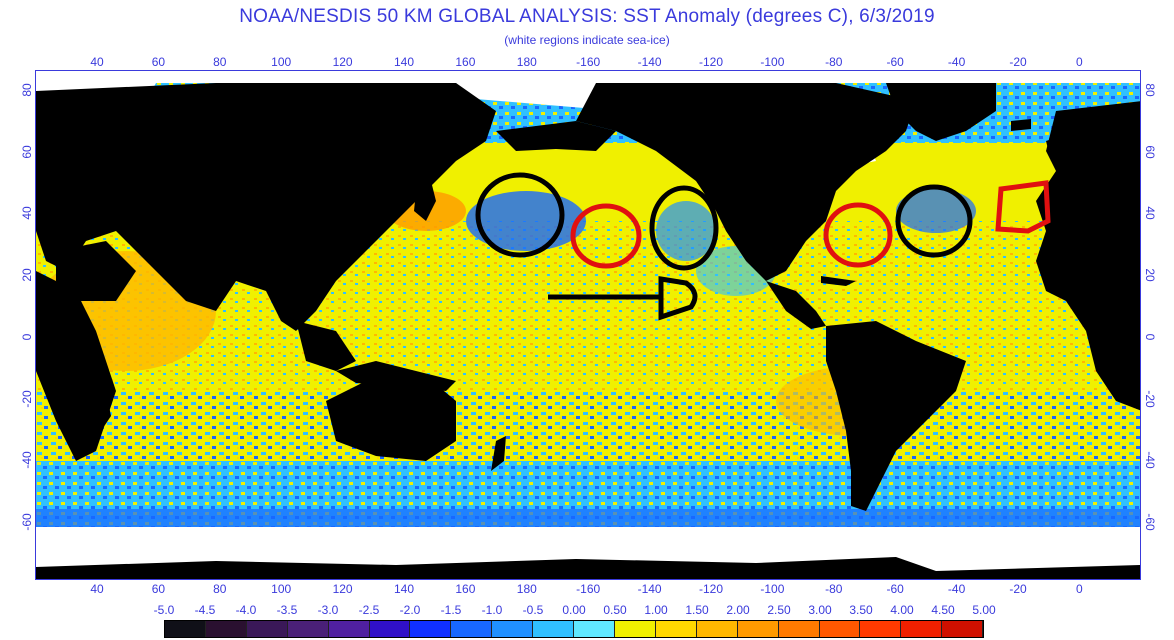 The height and width of the screenshot is (640, 1174). Describe the element at coordinates (526, 221) in the screenshot. I see `north-pacific-cool` at that location.